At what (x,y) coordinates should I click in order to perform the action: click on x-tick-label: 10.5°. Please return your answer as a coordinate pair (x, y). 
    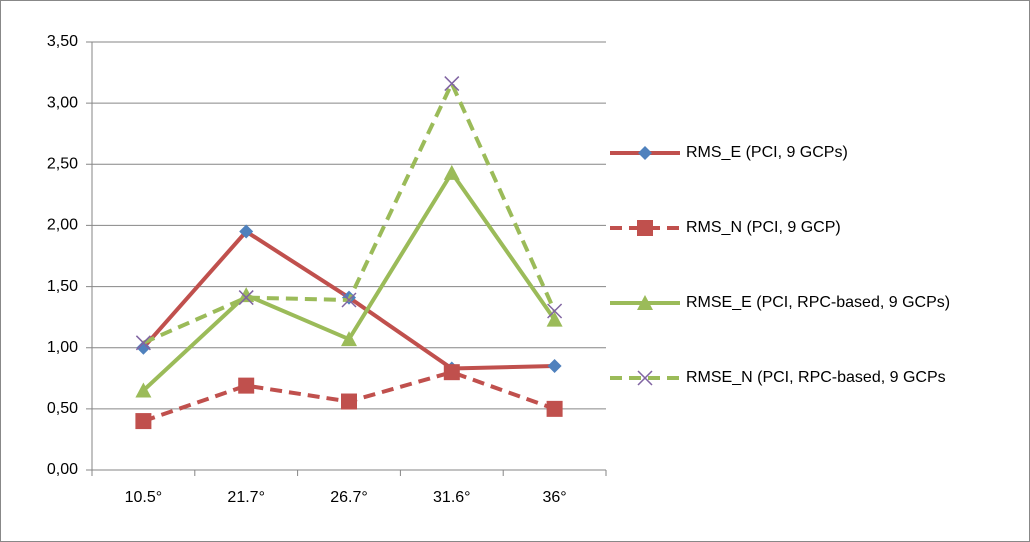
    Looking at the image, I should click on (144, 497).